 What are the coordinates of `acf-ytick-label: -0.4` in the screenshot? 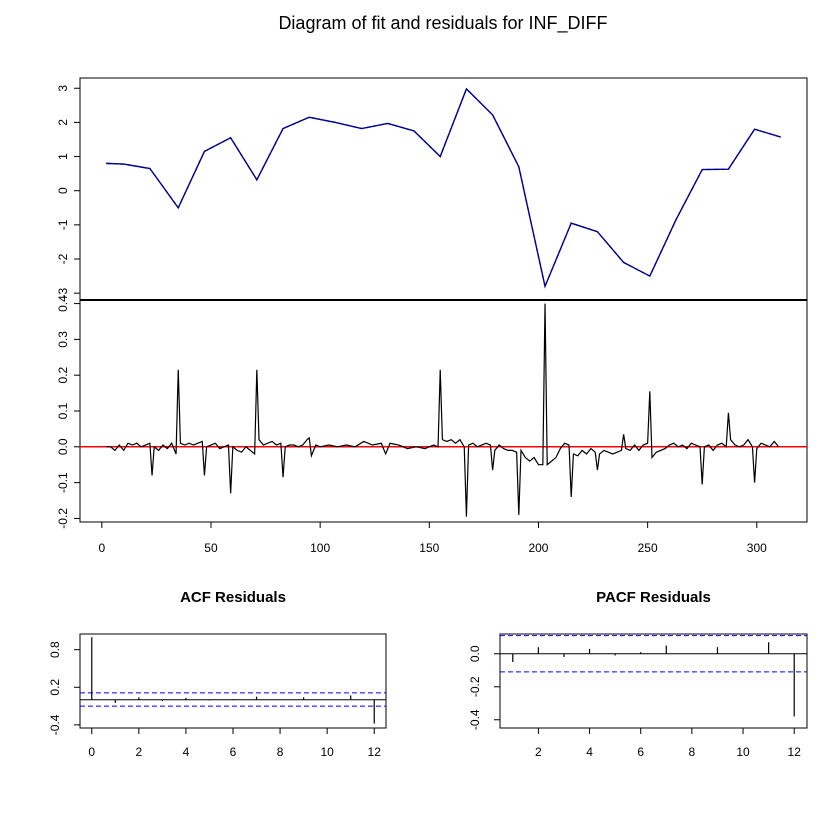 It's located at (55, 724).